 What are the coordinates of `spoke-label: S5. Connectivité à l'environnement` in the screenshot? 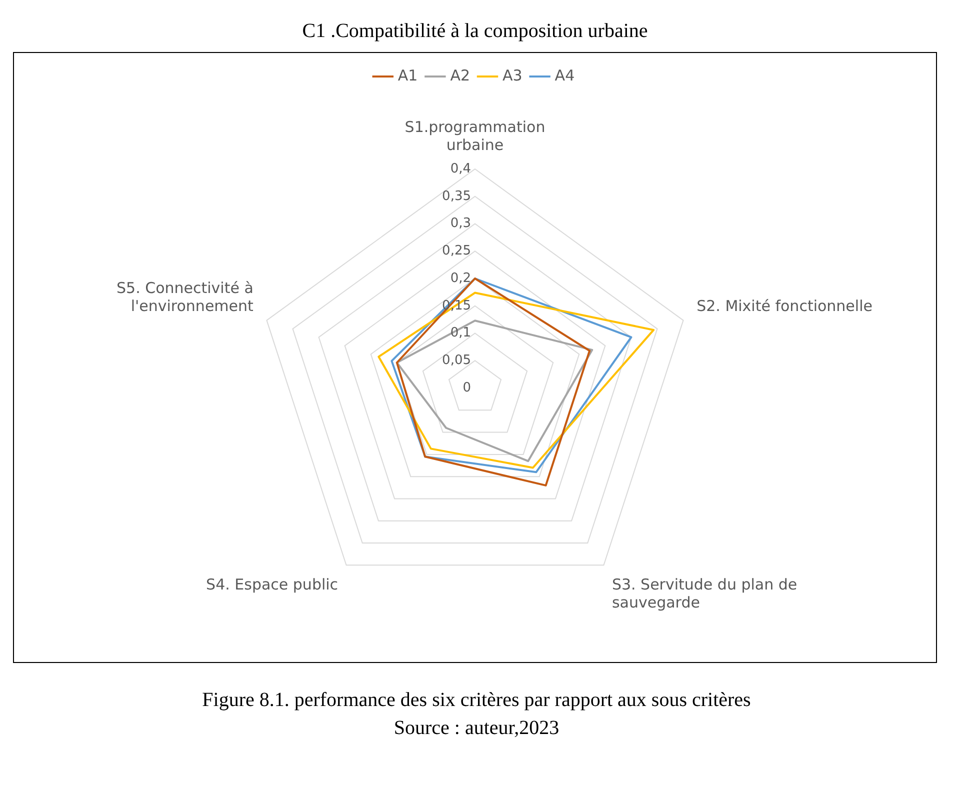 It's located at (185, 296).